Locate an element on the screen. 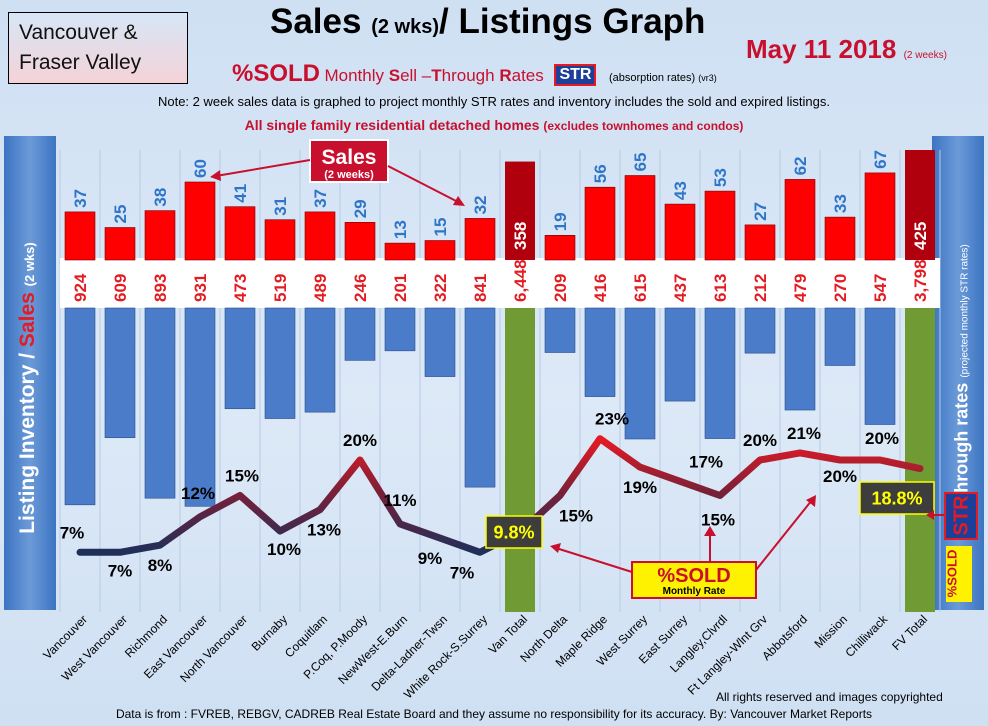 The image size is (988, 726). sales-value-label: 19 is located at coordinates (560, 221).